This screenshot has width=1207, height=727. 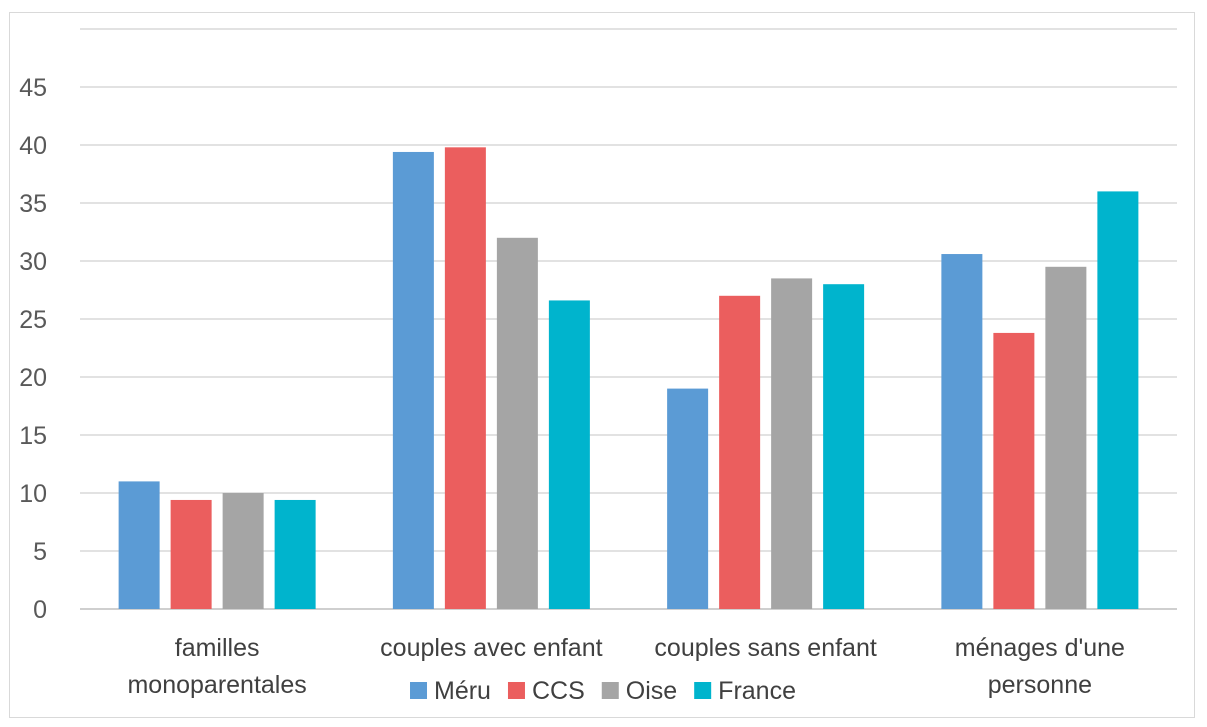 What do you see at coordinates (33, 494) in the screenshot?
I see `y-tick-label: 10` at bounding box center [33, 494].